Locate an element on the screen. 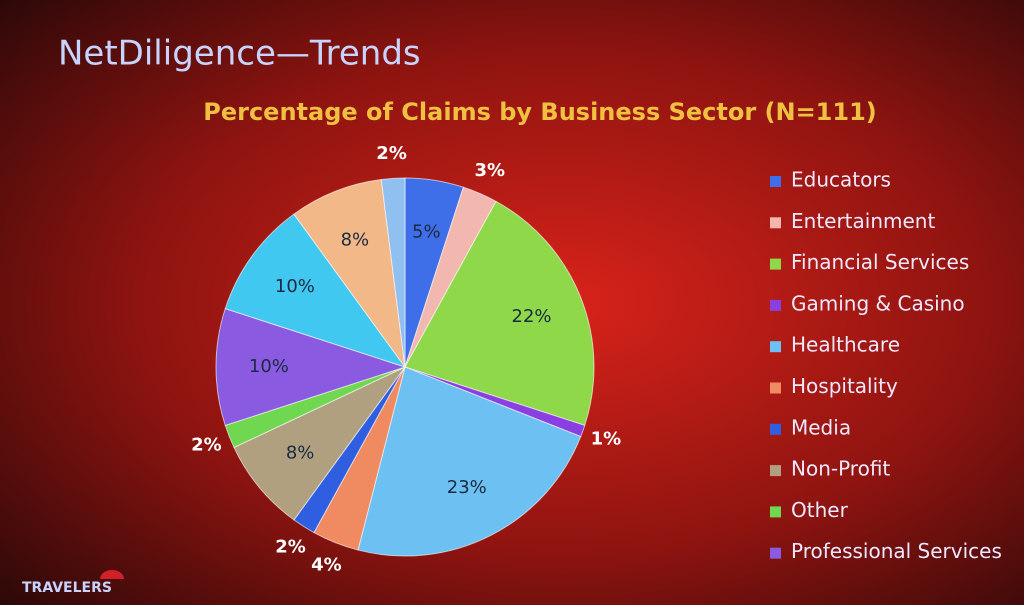 The image size is (1024, 605). legend-label: Educators is located at coordinates (841, 180).